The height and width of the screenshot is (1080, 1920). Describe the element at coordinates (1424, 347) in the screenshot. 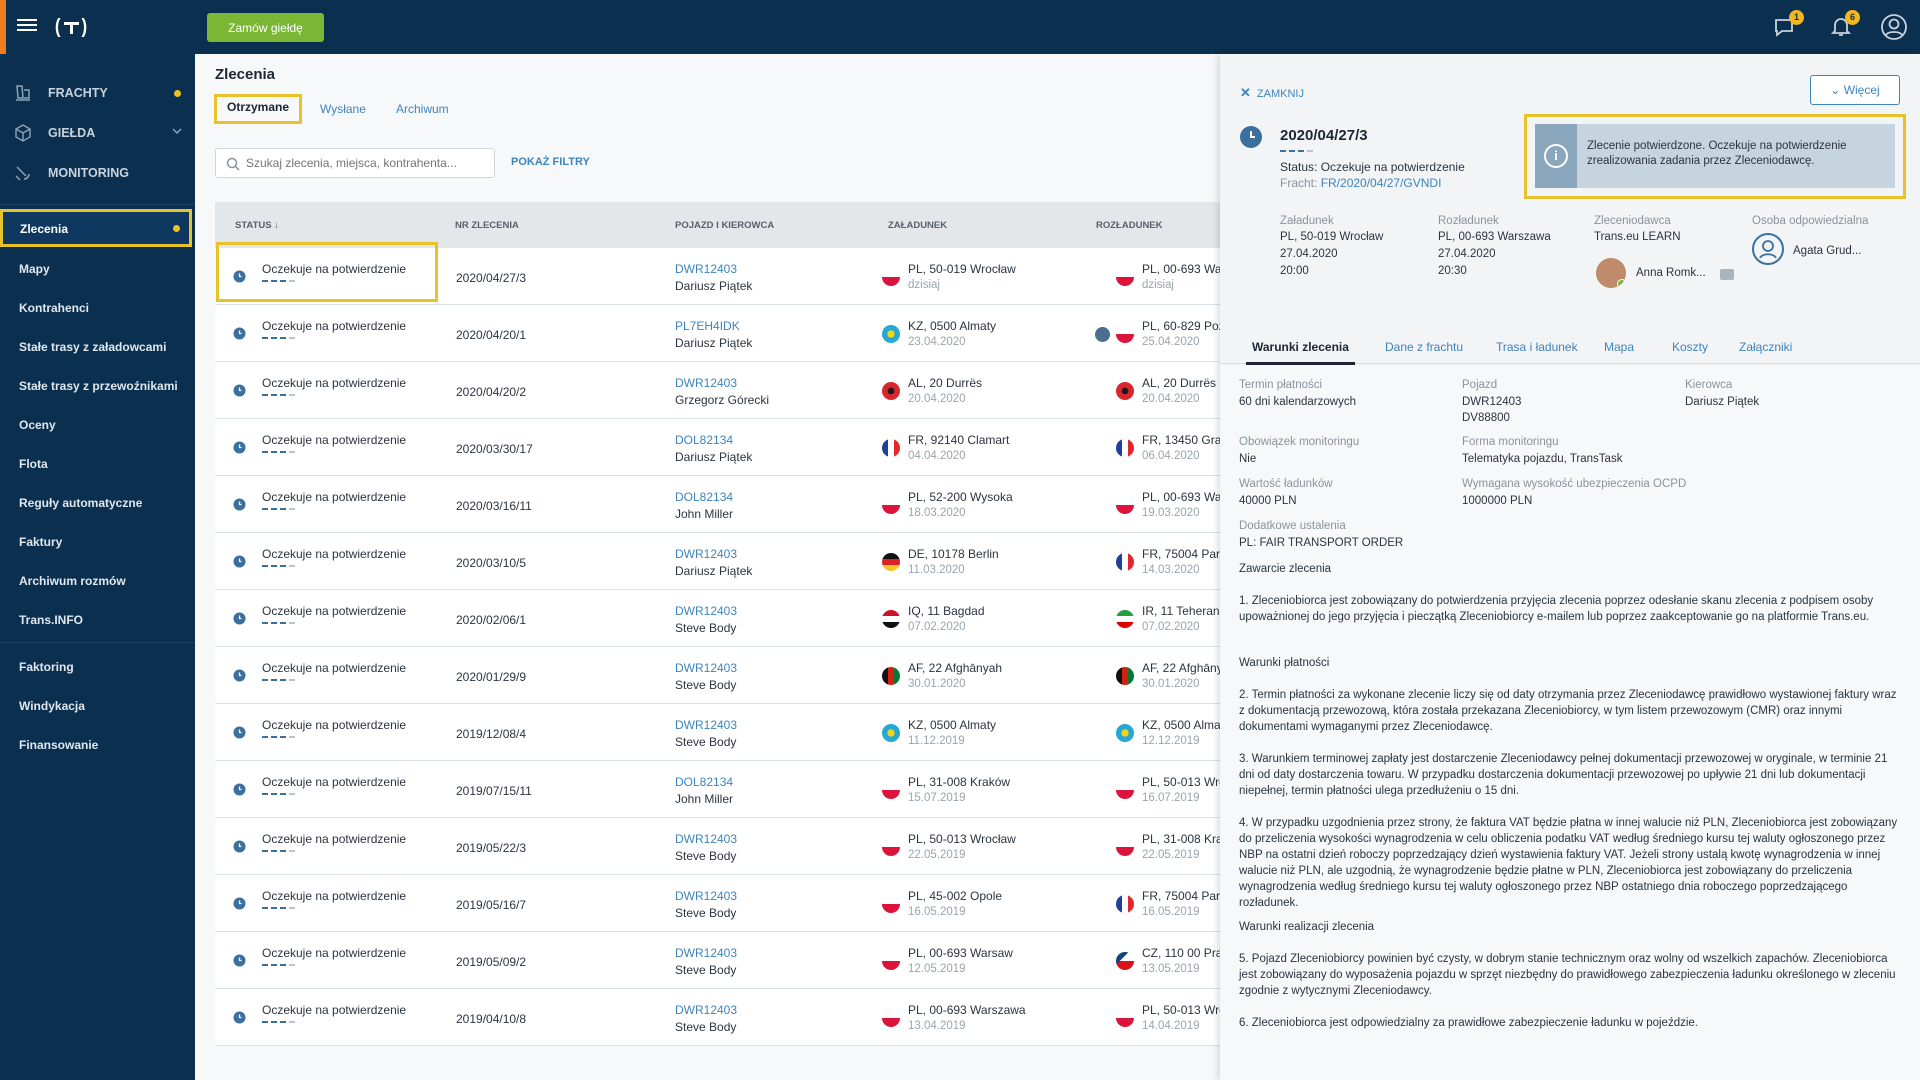

I see `tab-dane-frachtu: Dane z frachtu` at that location.